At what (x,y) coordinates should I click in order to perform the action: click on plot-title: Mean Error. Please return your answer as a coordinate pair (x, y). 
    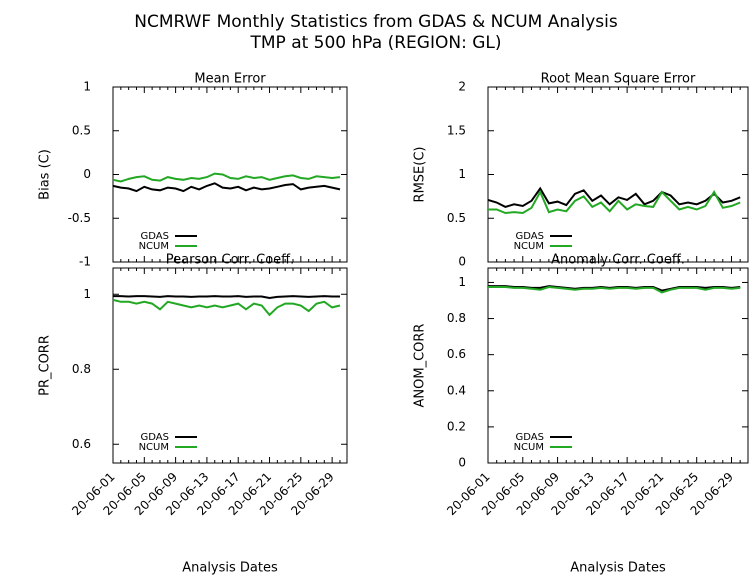
    Looking at the image, I should click on (230, 79).